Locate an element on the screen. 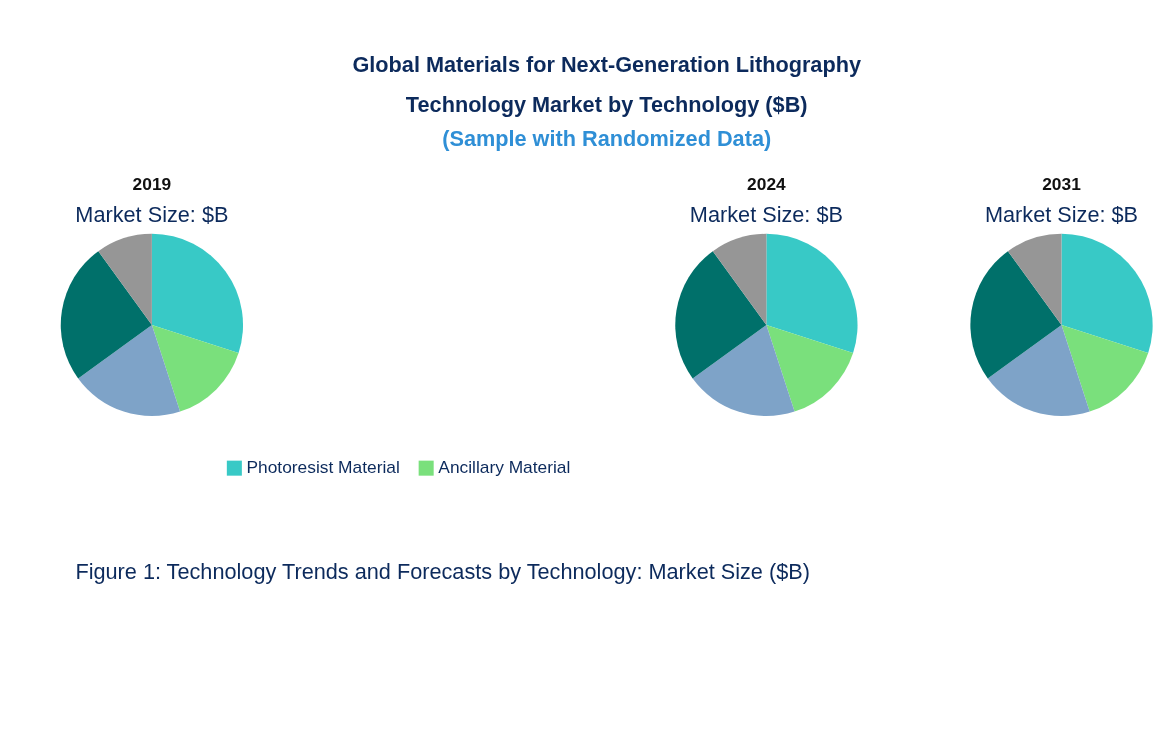 This screenshot has width=1170, height=731. text: (Sample with Randomized Data) is located at coordinates (607, 139).